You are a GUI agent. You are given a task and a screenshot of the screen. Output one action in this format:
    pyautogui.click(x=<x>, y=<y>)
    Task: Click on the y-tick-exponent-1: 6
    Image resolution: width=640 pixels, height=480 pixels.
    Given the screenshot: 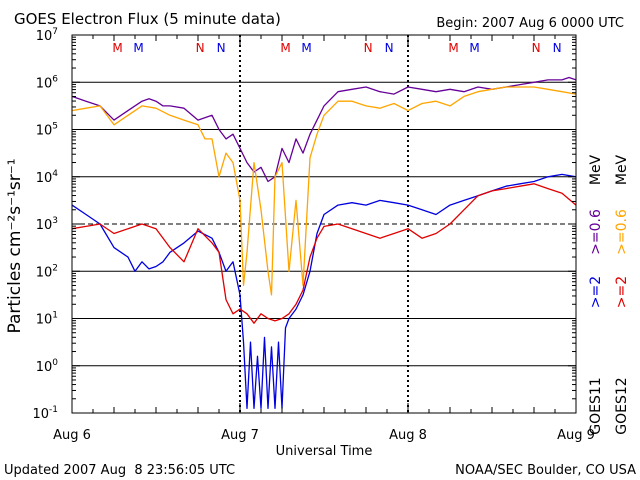 What is the action you would take?
    pyautogui.click(x=55, y=79)
    